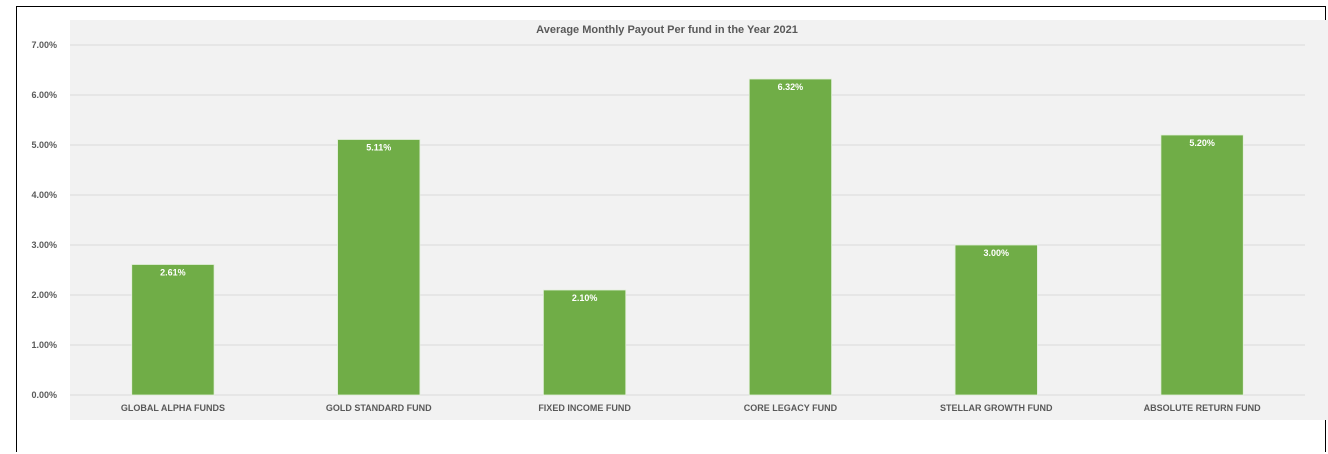  Describe the element at coordinates (378, 148) in the screenshot. I see `data-label: 5.11%` at that location.